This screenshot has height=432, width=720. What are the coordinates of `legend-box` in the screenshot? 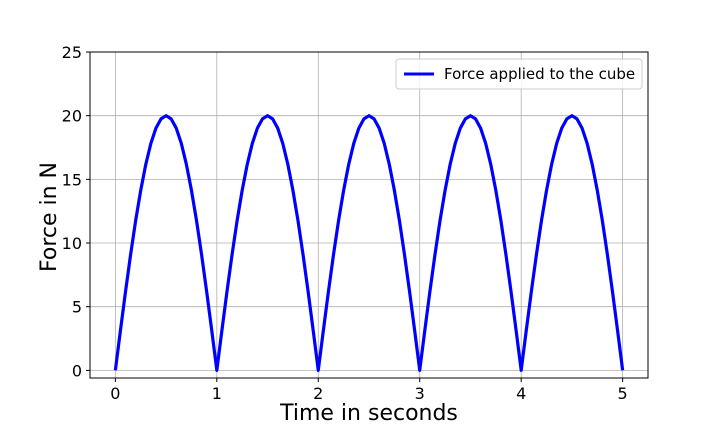 It's located at (519, 74).